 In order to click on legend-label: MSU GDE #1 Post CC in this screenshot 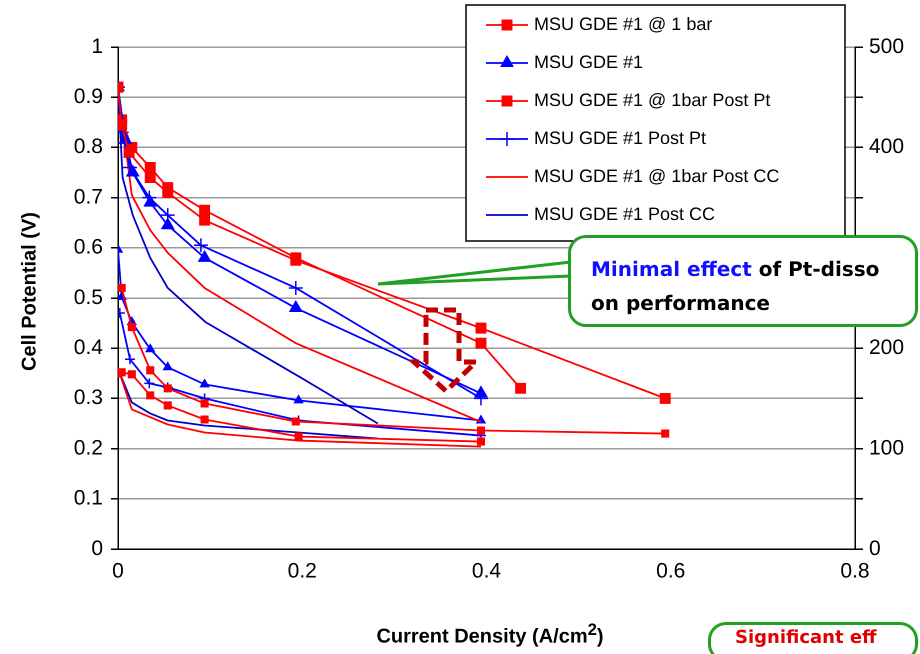, I will do `click(625, 214)`.